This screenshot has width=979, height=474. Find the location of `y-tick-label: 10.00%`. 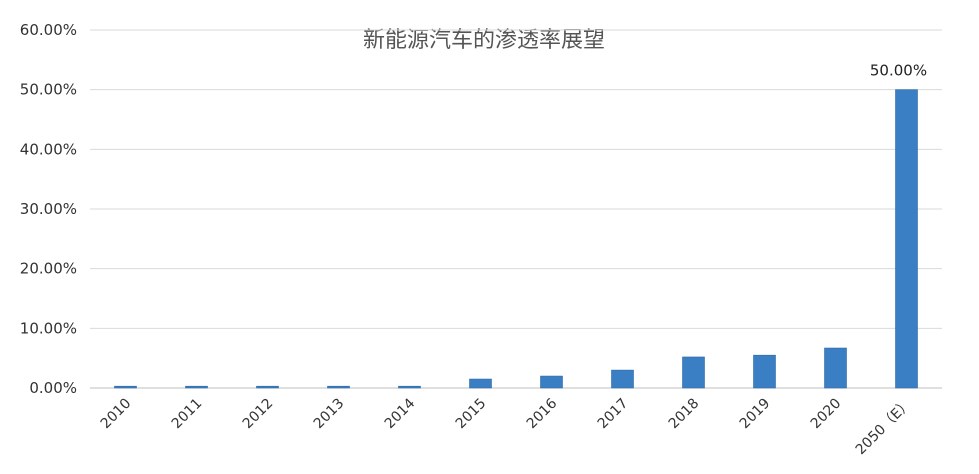

y-tick-label: 10.00% is located at coordinates (48, 328).